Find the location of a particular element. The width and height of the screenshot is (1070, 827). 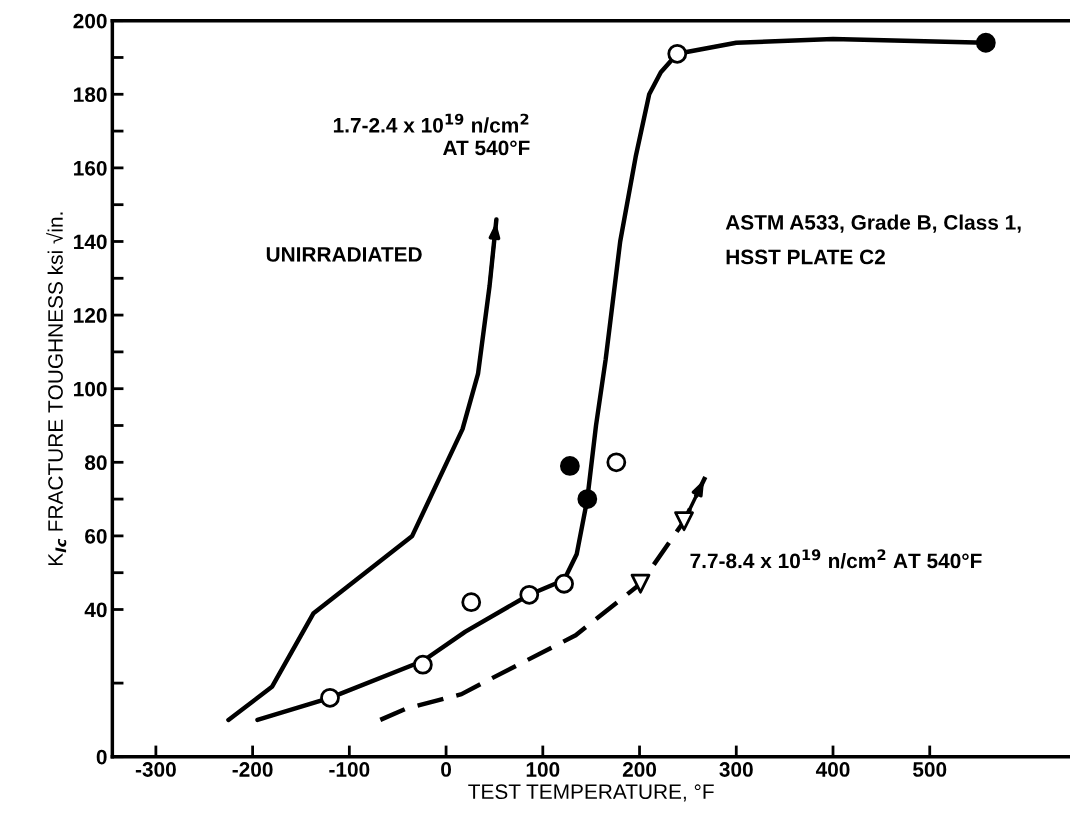

y-tick-label: 120 is located at coordinates (90, 315).